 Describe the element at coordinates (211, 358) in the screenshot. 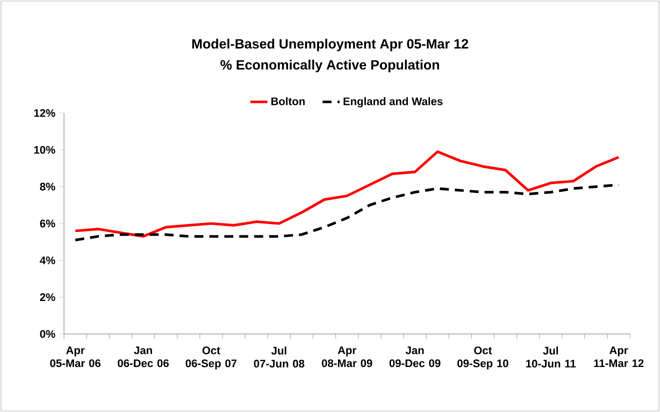

I see `x-tick-label: Oct 06-Sep 07` at that location.